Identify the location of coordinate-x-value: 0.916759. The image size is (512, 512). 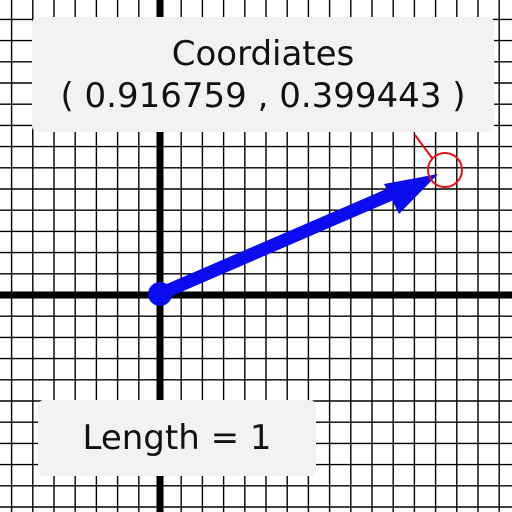
(165, 95).